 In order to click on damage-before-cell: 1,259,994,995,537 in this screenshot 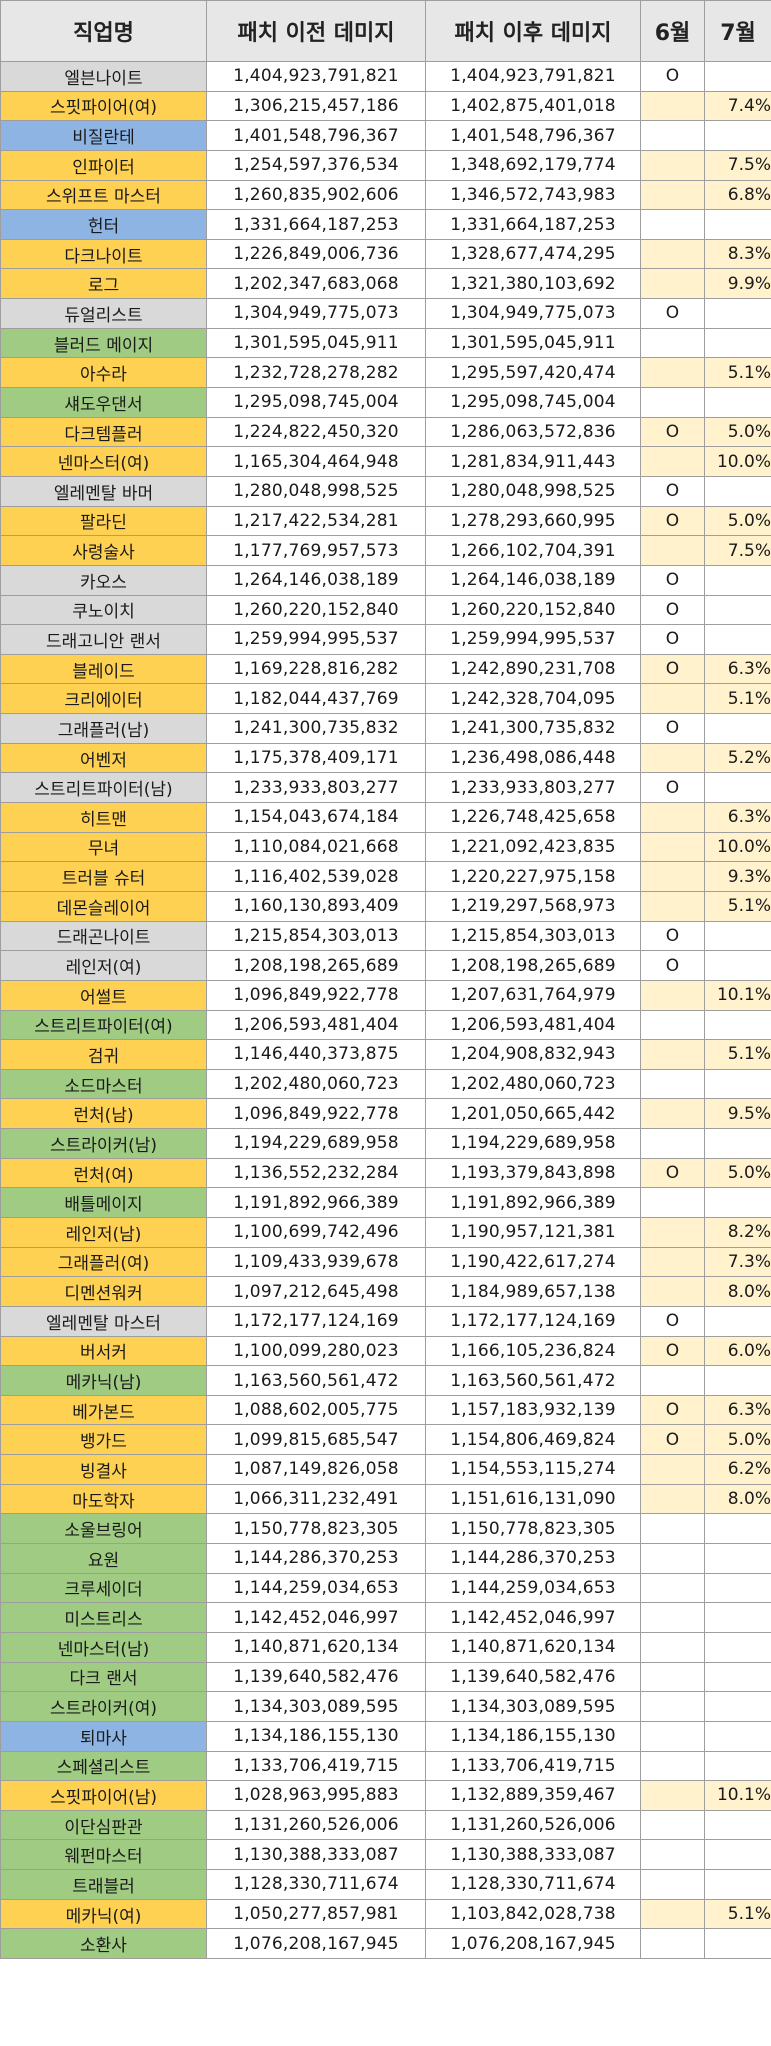, I will do `click(316, 639)`.